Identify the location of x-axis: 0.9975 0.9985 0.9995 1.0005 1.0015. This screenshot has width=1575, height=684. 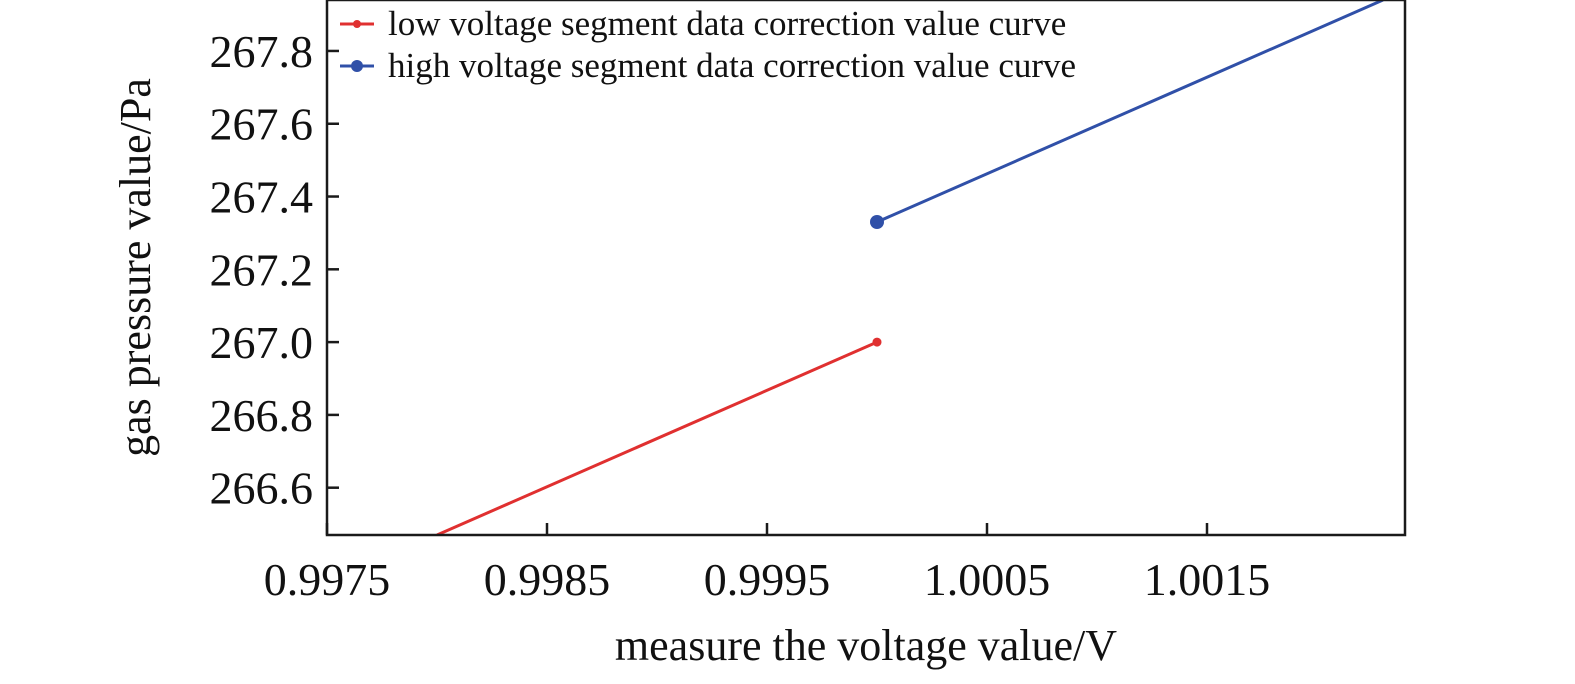
(767, 564).